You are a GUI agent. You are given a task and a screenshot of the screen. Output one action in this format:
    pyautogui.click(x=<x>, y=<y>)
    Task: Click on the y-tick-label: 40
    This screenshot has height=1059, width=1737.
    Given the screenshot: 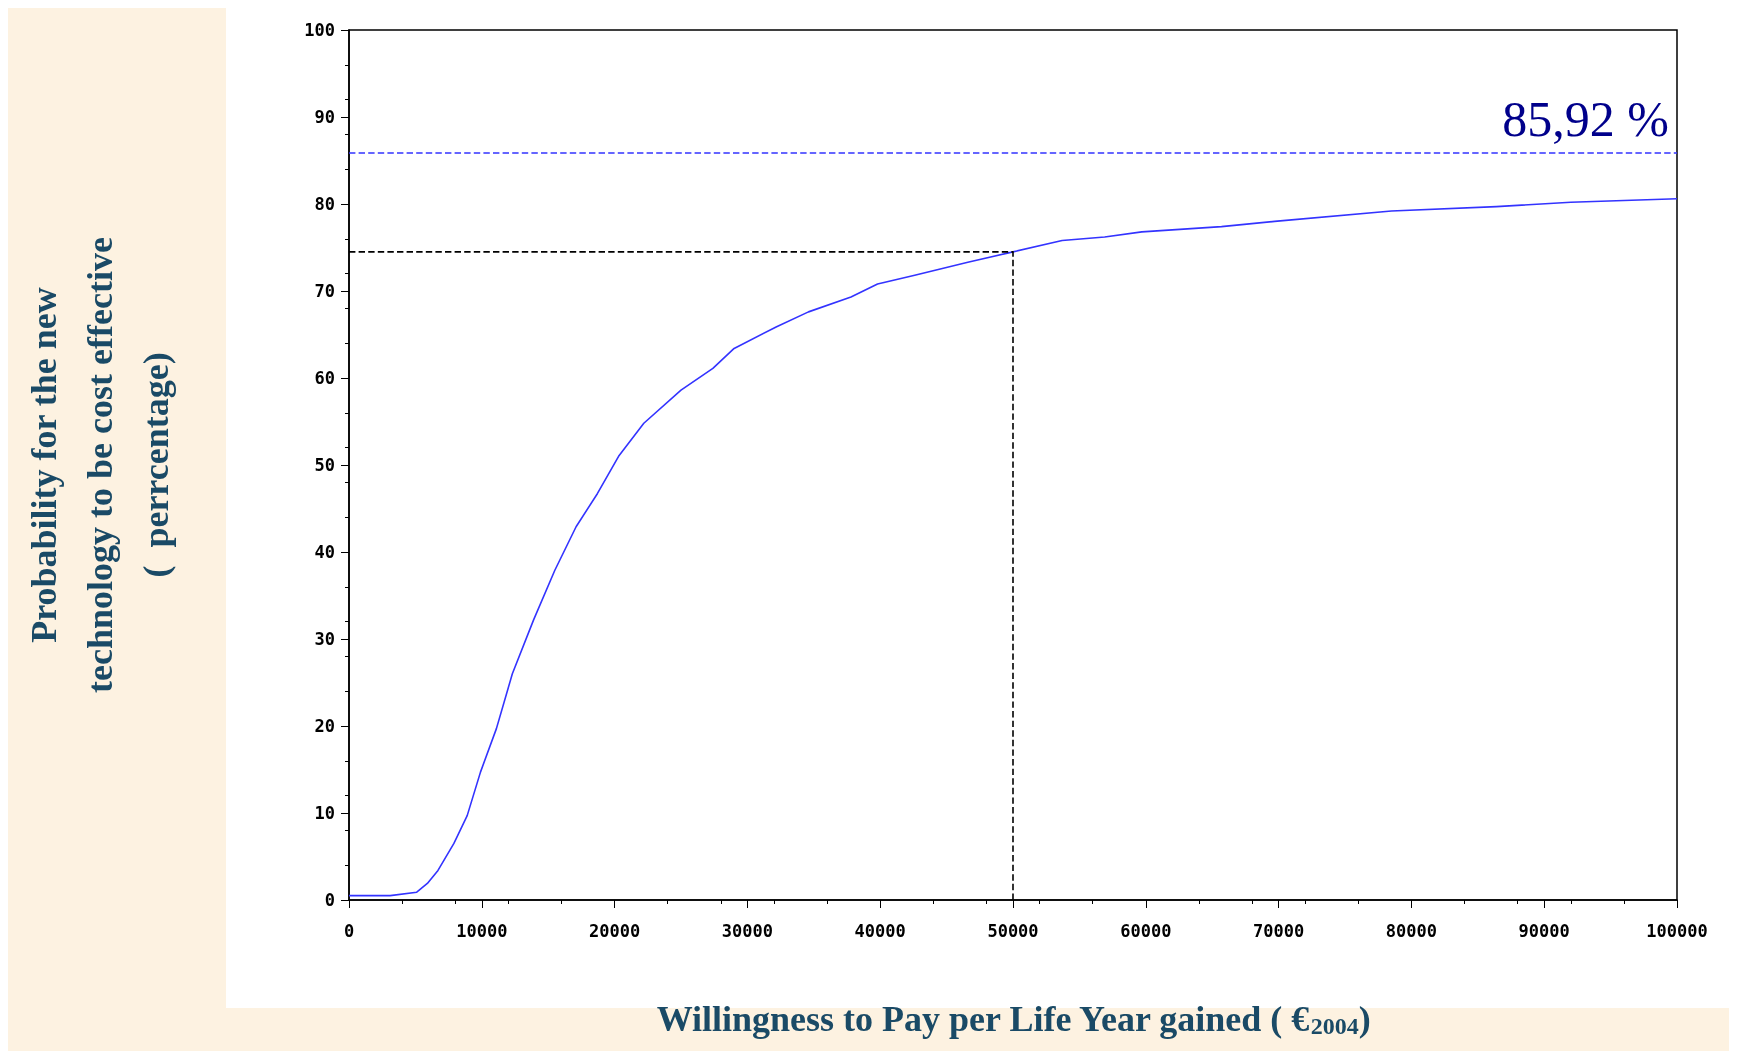 What is the action you would take?
    pyautogui.click(x=324, y=552)
    